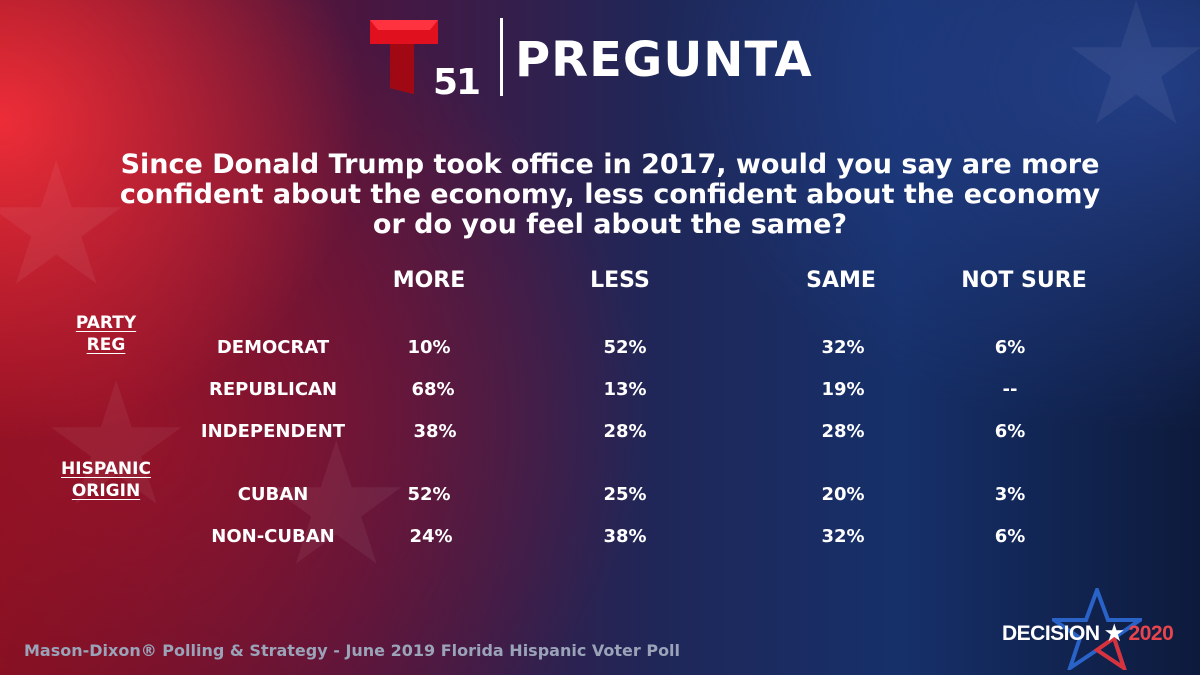  I want to click on column-header-not-sure: NOT SURE, so click(1024, 280).